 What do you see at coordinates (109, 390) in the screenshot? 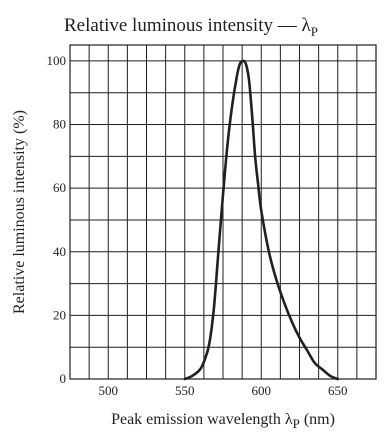
I see `x-tick-label: 500` at bounding box center [109, 390].